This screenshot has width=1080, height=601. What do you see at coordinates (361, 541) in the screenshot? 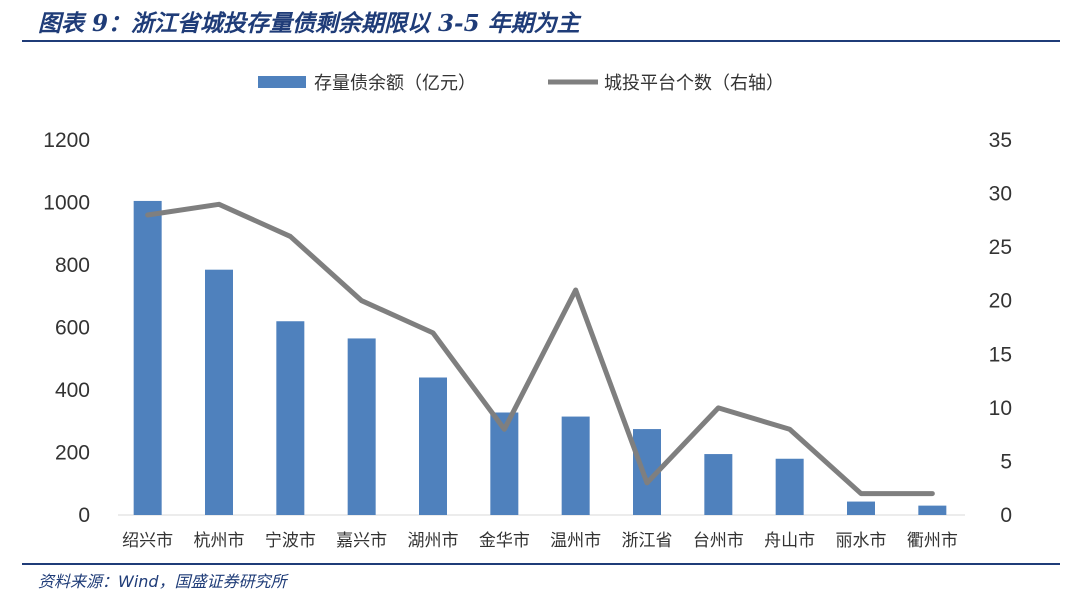
I see `category-label: 嘉兴市` at bounding box center [361, 541].